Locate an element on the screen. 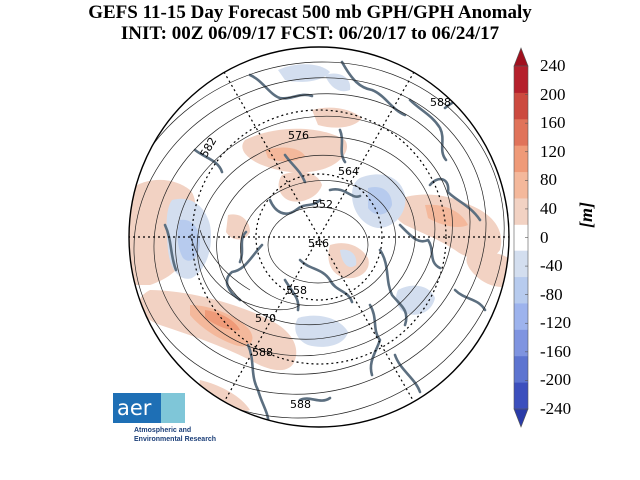 This screenshot has width=640, height=480. colorbar-bottom-extension is located at coordinates (521, 418).